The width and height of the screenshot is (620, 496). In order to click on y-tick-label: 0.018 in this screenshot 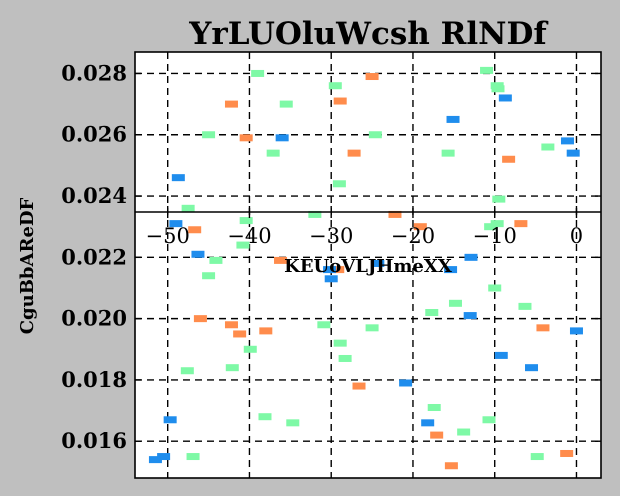, I will do `click(94, 379)`.